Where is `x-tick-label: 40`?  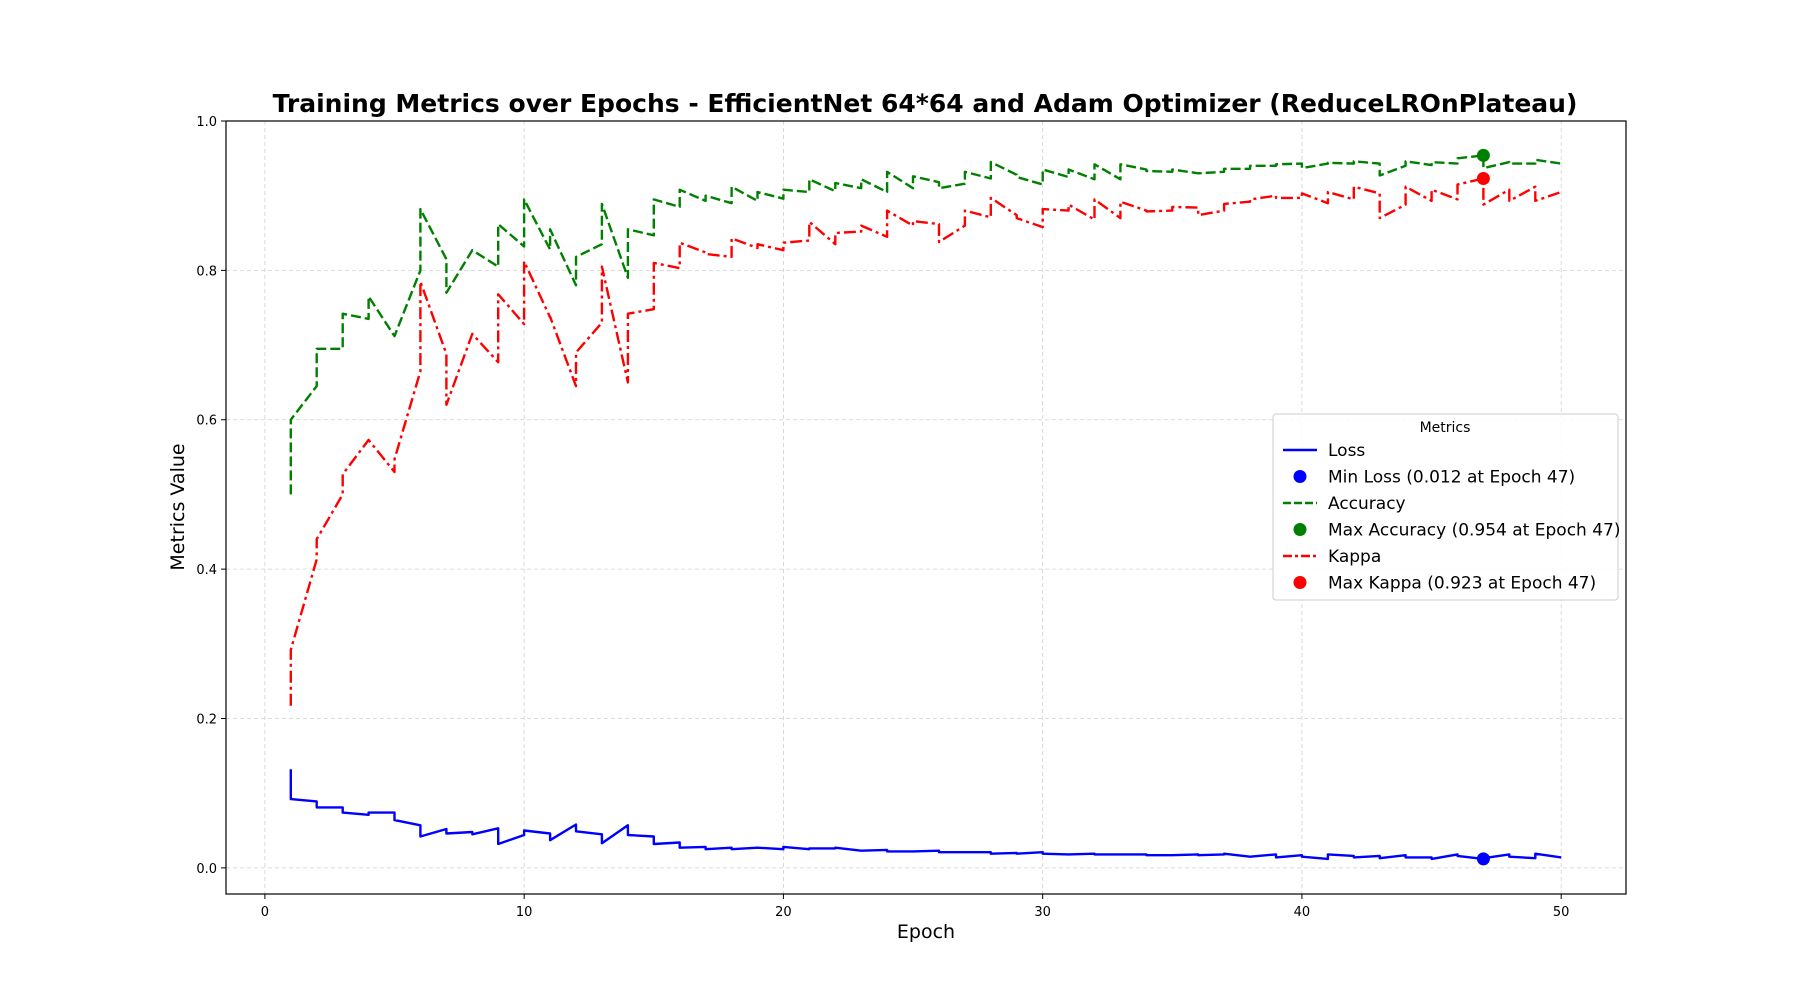 x-tick-label: 40 is located at coordinates (1302, 912).